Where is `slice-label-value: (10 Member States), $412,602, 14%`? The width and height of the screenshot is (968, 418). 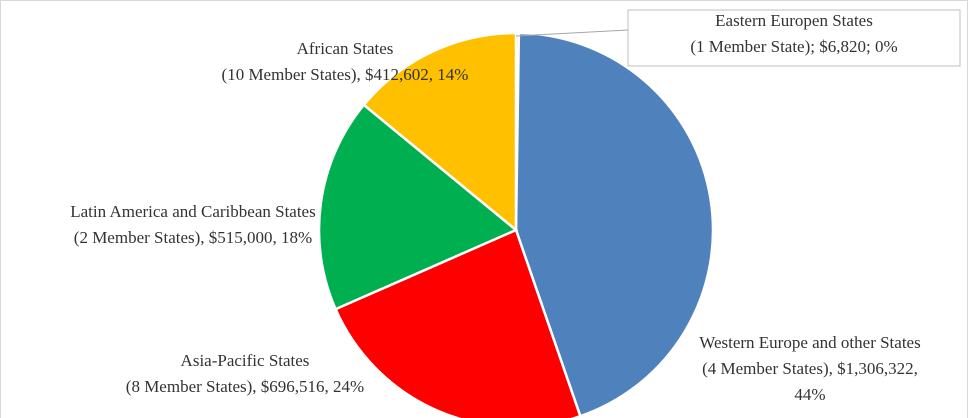
slice-label-value: (10 Member States), $412,602, 14% is located at coordinates (345, 74).